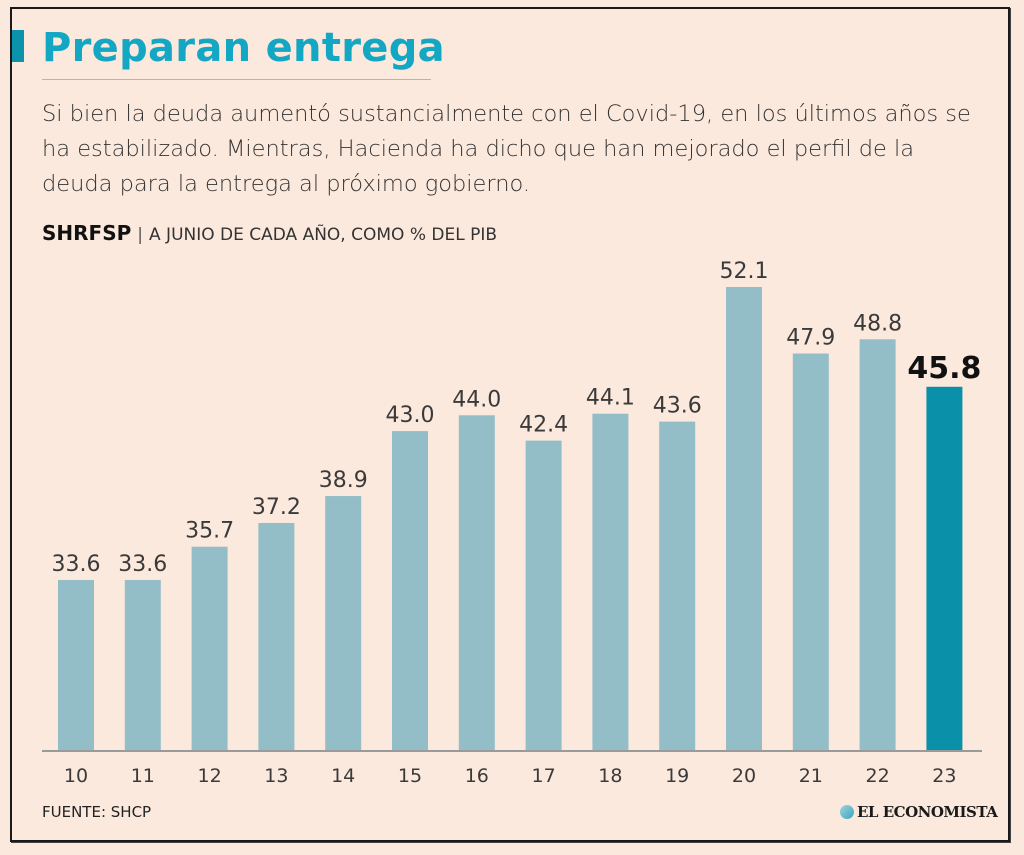 The width and height of the screenshot is (1024, 855). Describe the element at coordinates (677, 406) in the screenshot. I see `value-label-19: 43.6` at that location.